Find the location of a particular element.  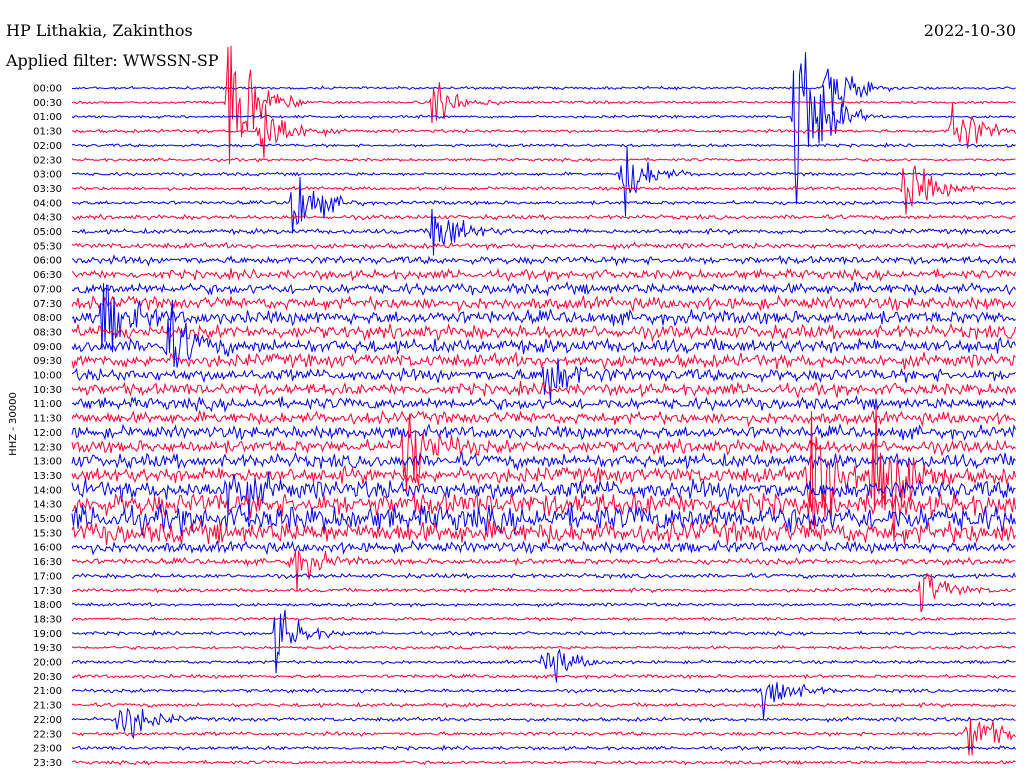

tick-label-1900: 19:00 is located at coordinates (47, 634).